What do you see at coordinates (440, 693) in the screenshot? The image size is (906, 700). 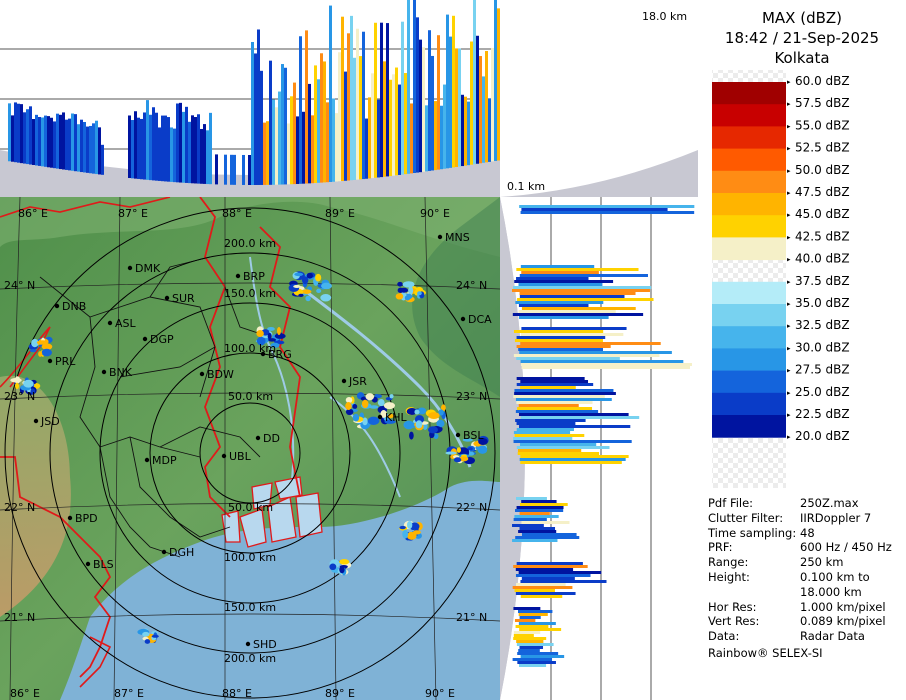 I see `lon-label-90-bottom: 90° E` at bounding box center [440, 693].